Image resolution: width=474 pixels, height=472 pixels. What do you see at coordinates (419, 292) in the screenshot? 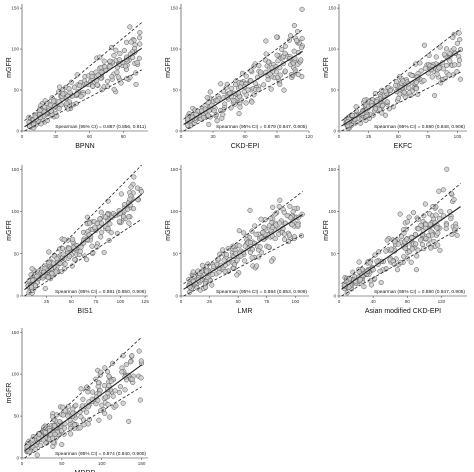
I see `spearman-annotation: Spearman (95% CI) = 0.880 (0.847, 0.905)` at bounding box center [419, 292].